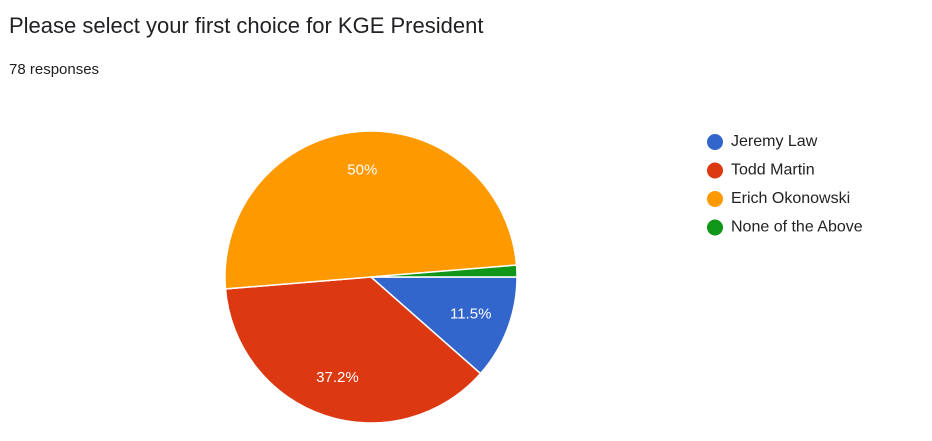  I want to click on slice-label: 37.2%, so click(337, 377).